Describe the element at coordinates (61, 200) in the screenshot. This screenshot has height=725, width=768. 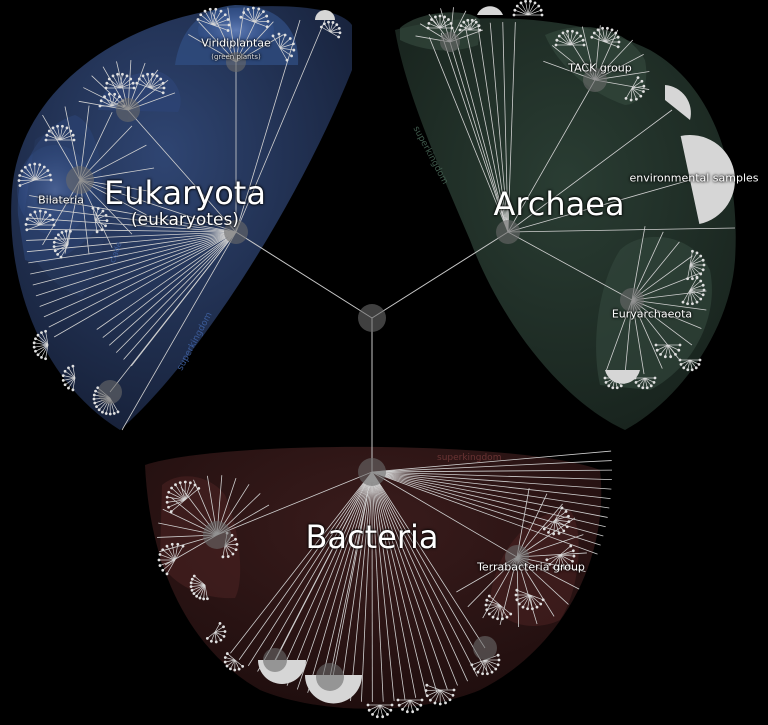
I see `bilateria-label: Bilateria` at that location.